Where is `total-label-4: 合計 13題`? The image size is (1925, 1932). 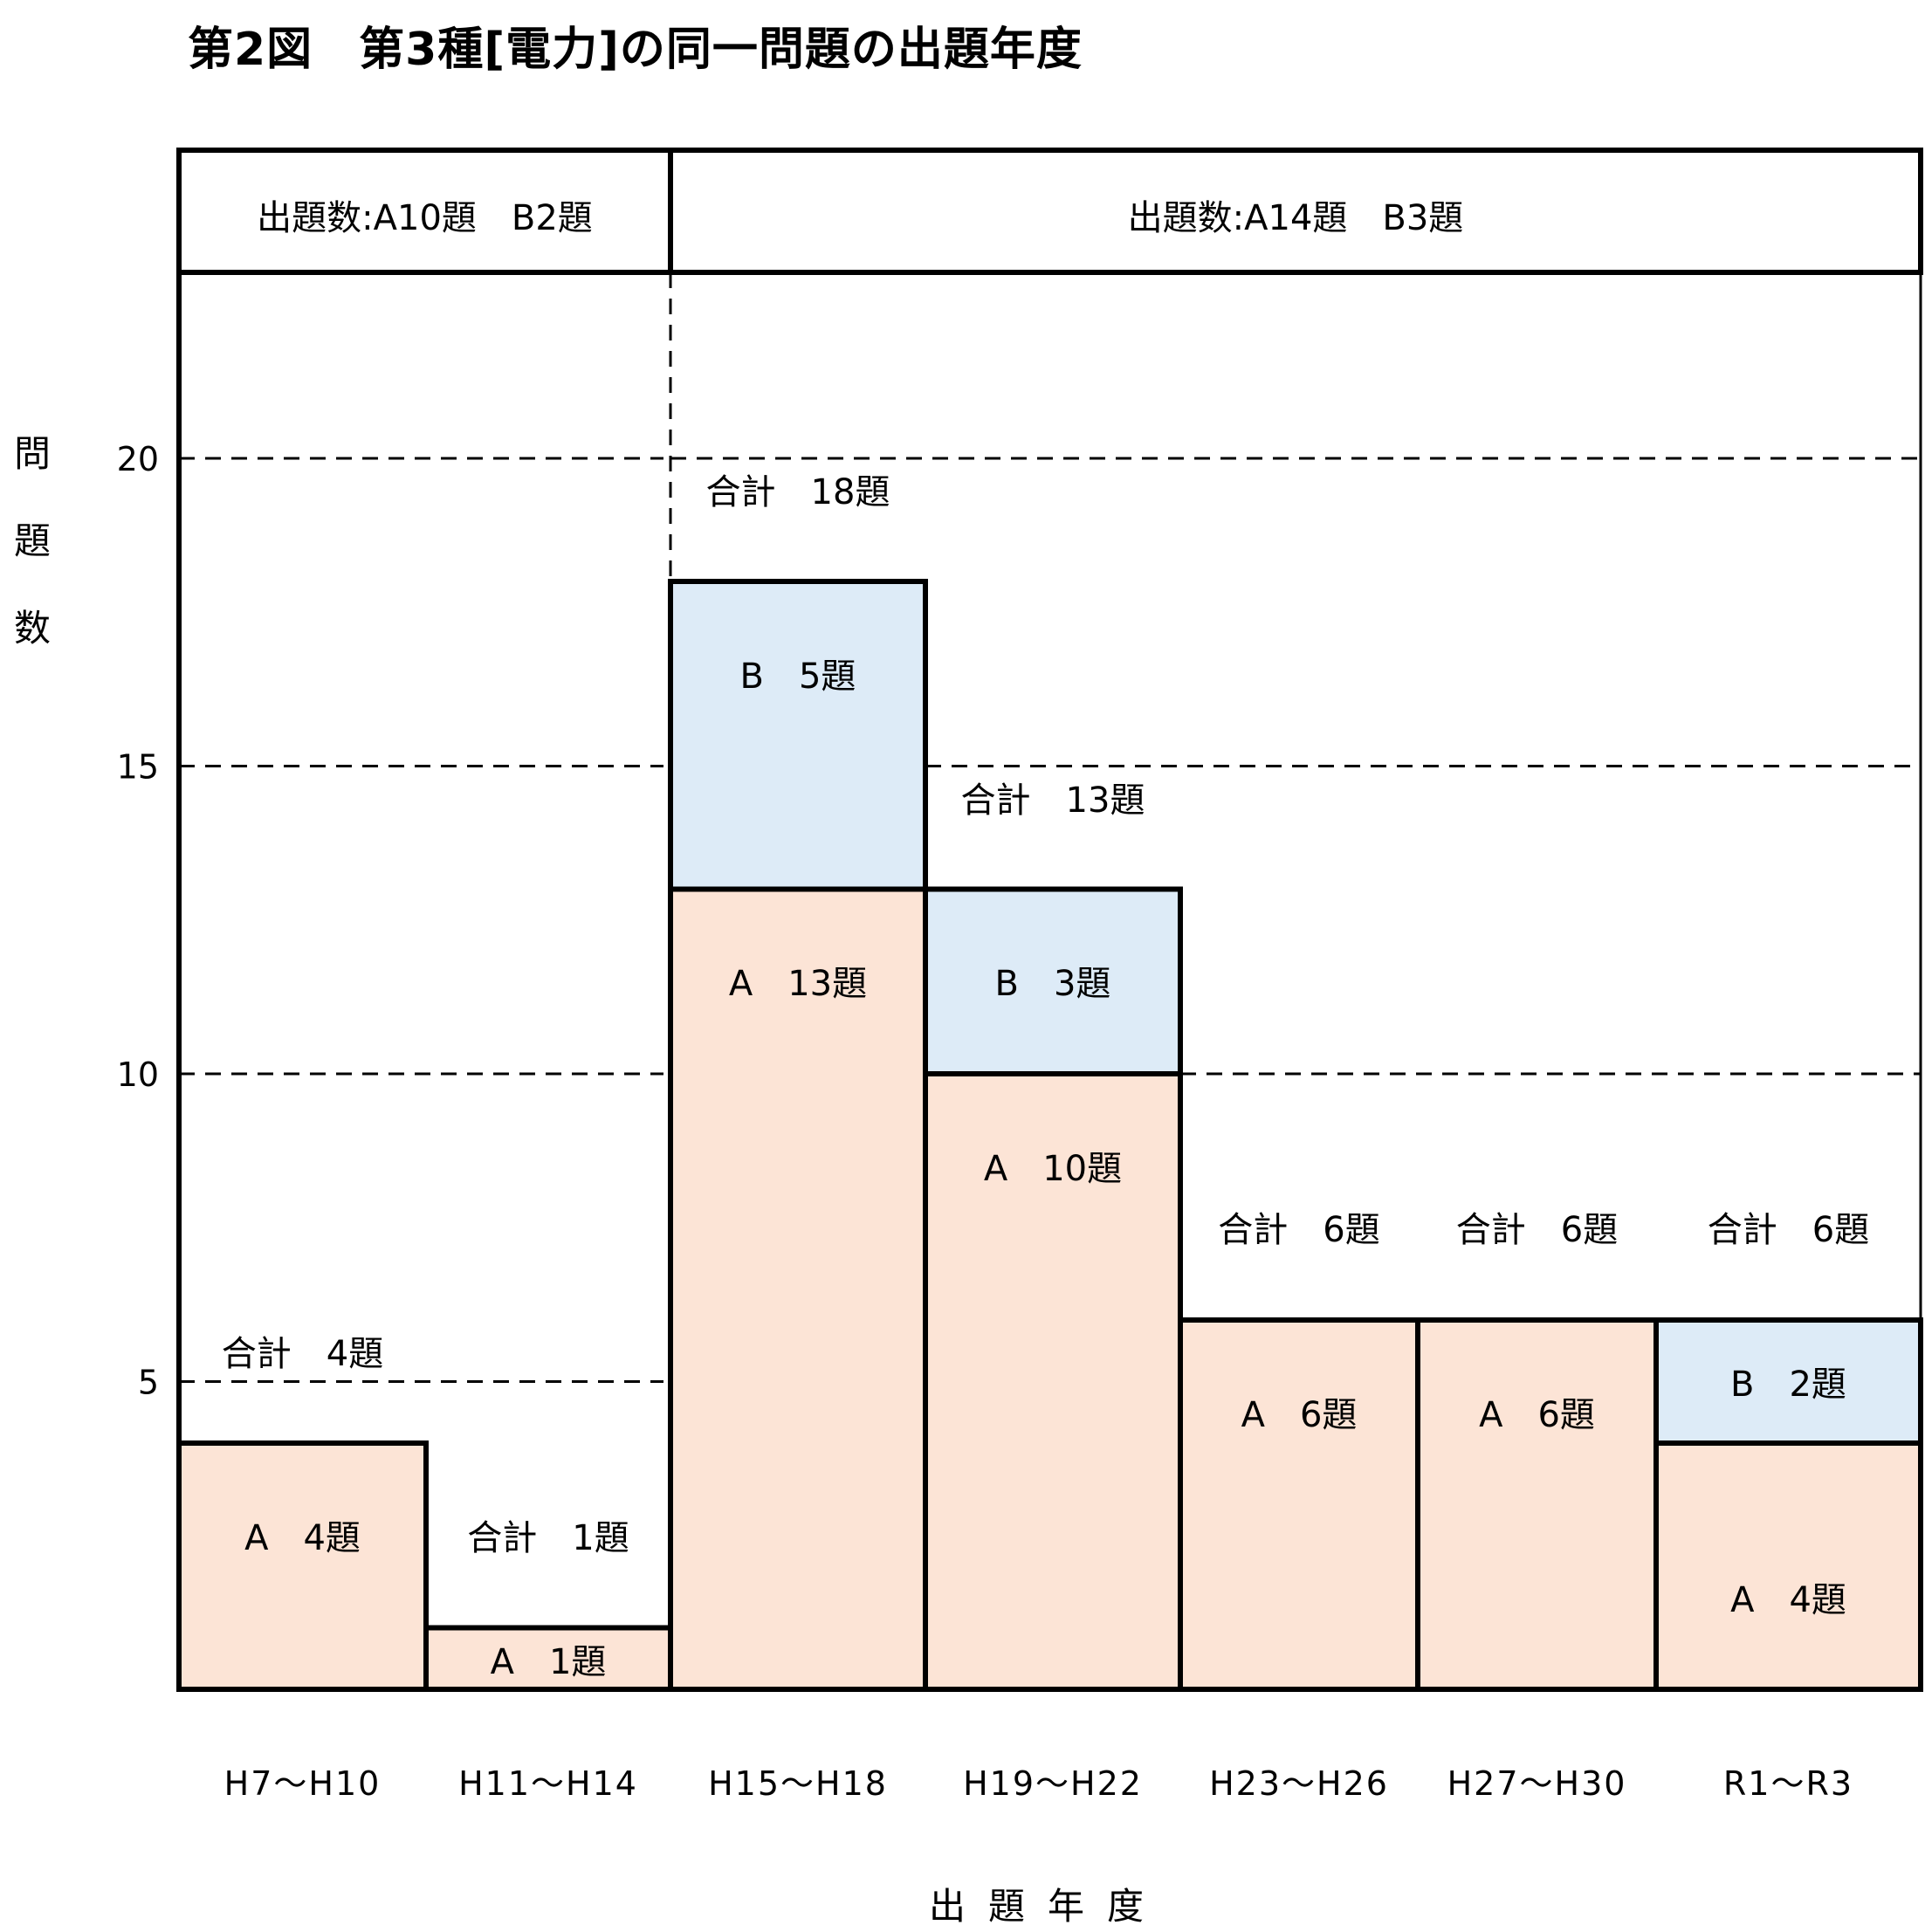
total-label-4: 合計 13題 is located at coordinates (1053, 800).